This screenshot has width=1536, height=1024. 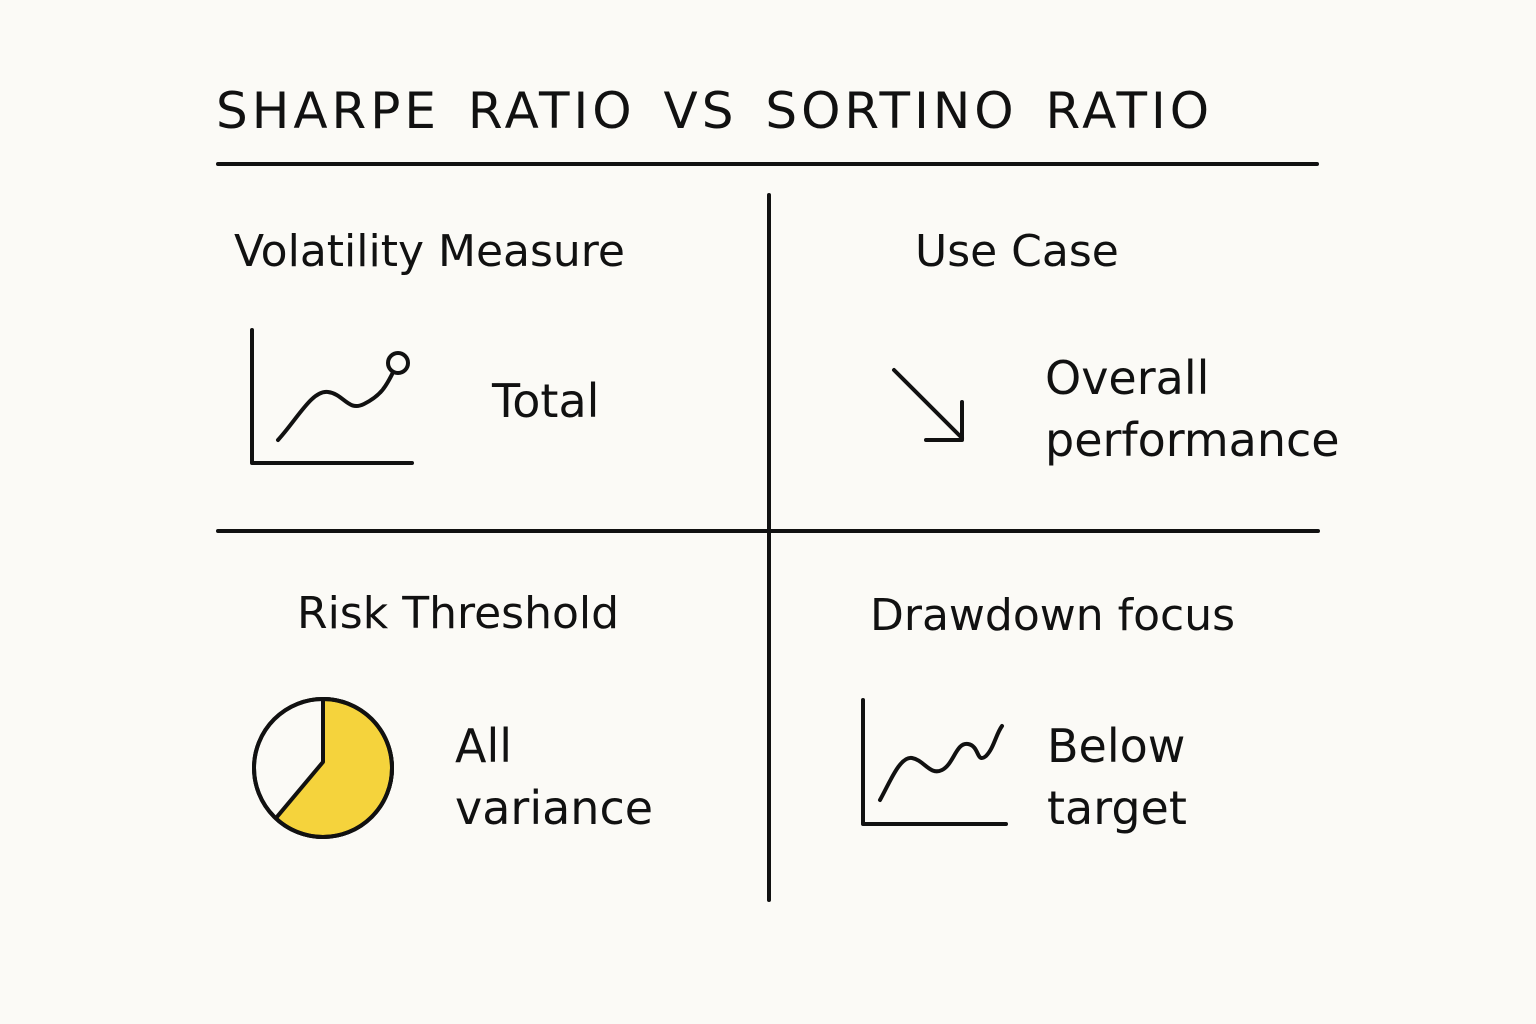 I want to click on pie-chart-icon, so click(x=323, y=768).